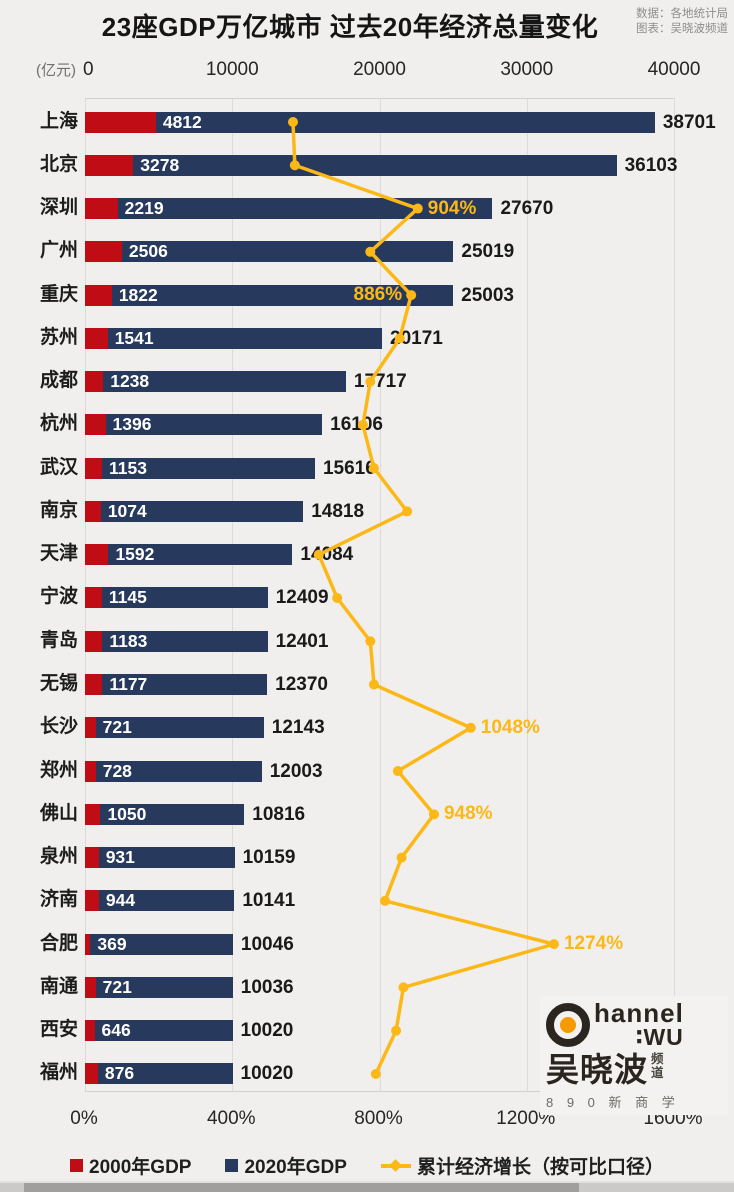 The image size is (734, 1192). I want to click on city-label: 南通, so click(58, 986).